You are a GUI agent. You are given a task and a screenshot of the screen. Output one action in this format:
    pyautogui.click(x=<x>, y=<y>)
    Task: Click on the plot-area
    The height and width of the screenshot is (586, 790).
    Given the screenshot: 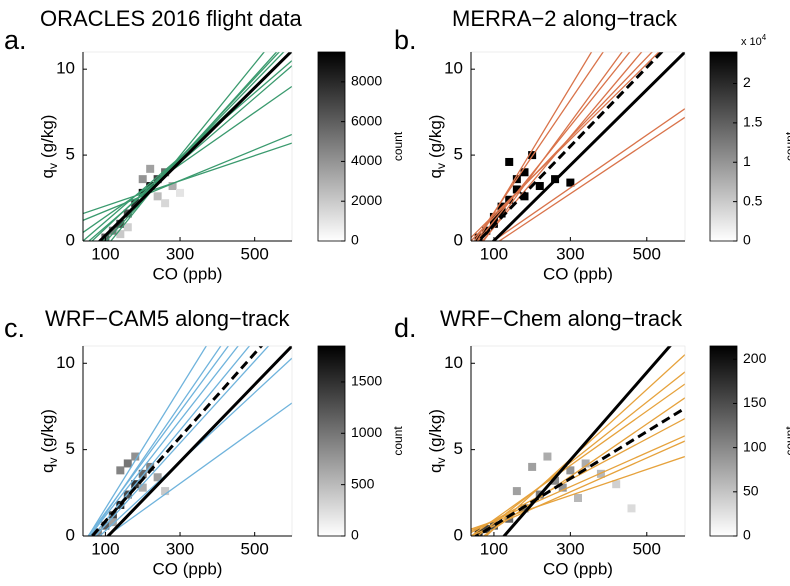 What is the action you would take?
    pyautogui.click(x=578, y=146)
    